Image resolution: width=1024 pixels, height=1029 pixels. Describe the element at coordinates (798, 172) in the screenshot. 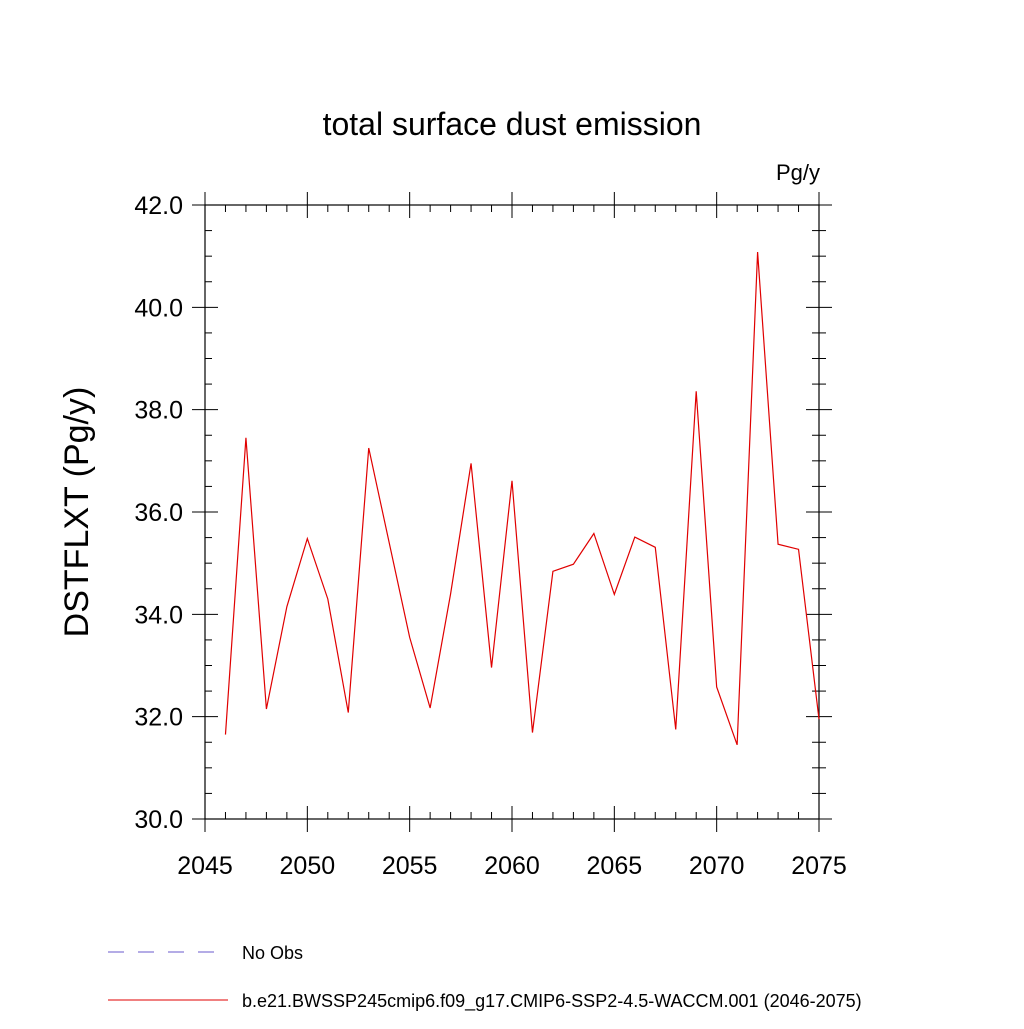

I see `units-label: Pg/y` at that location.